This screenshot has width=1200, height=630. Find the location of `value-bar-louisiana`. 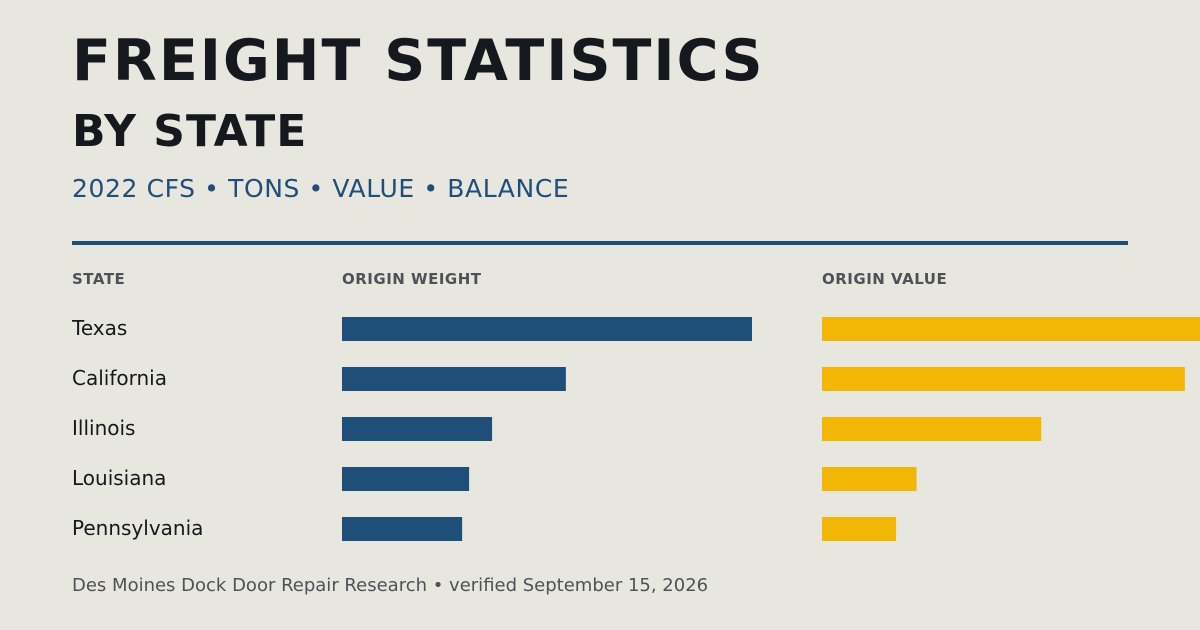

value-bar-louisiana is located at coordinates (869, 479).